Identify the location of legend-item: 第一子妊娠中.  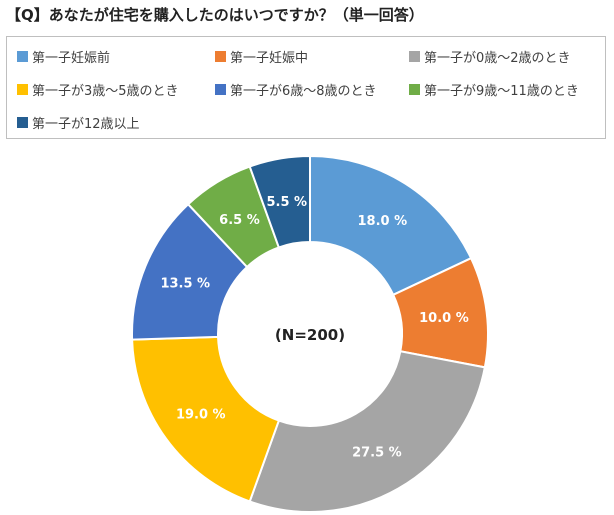
(261, 56).